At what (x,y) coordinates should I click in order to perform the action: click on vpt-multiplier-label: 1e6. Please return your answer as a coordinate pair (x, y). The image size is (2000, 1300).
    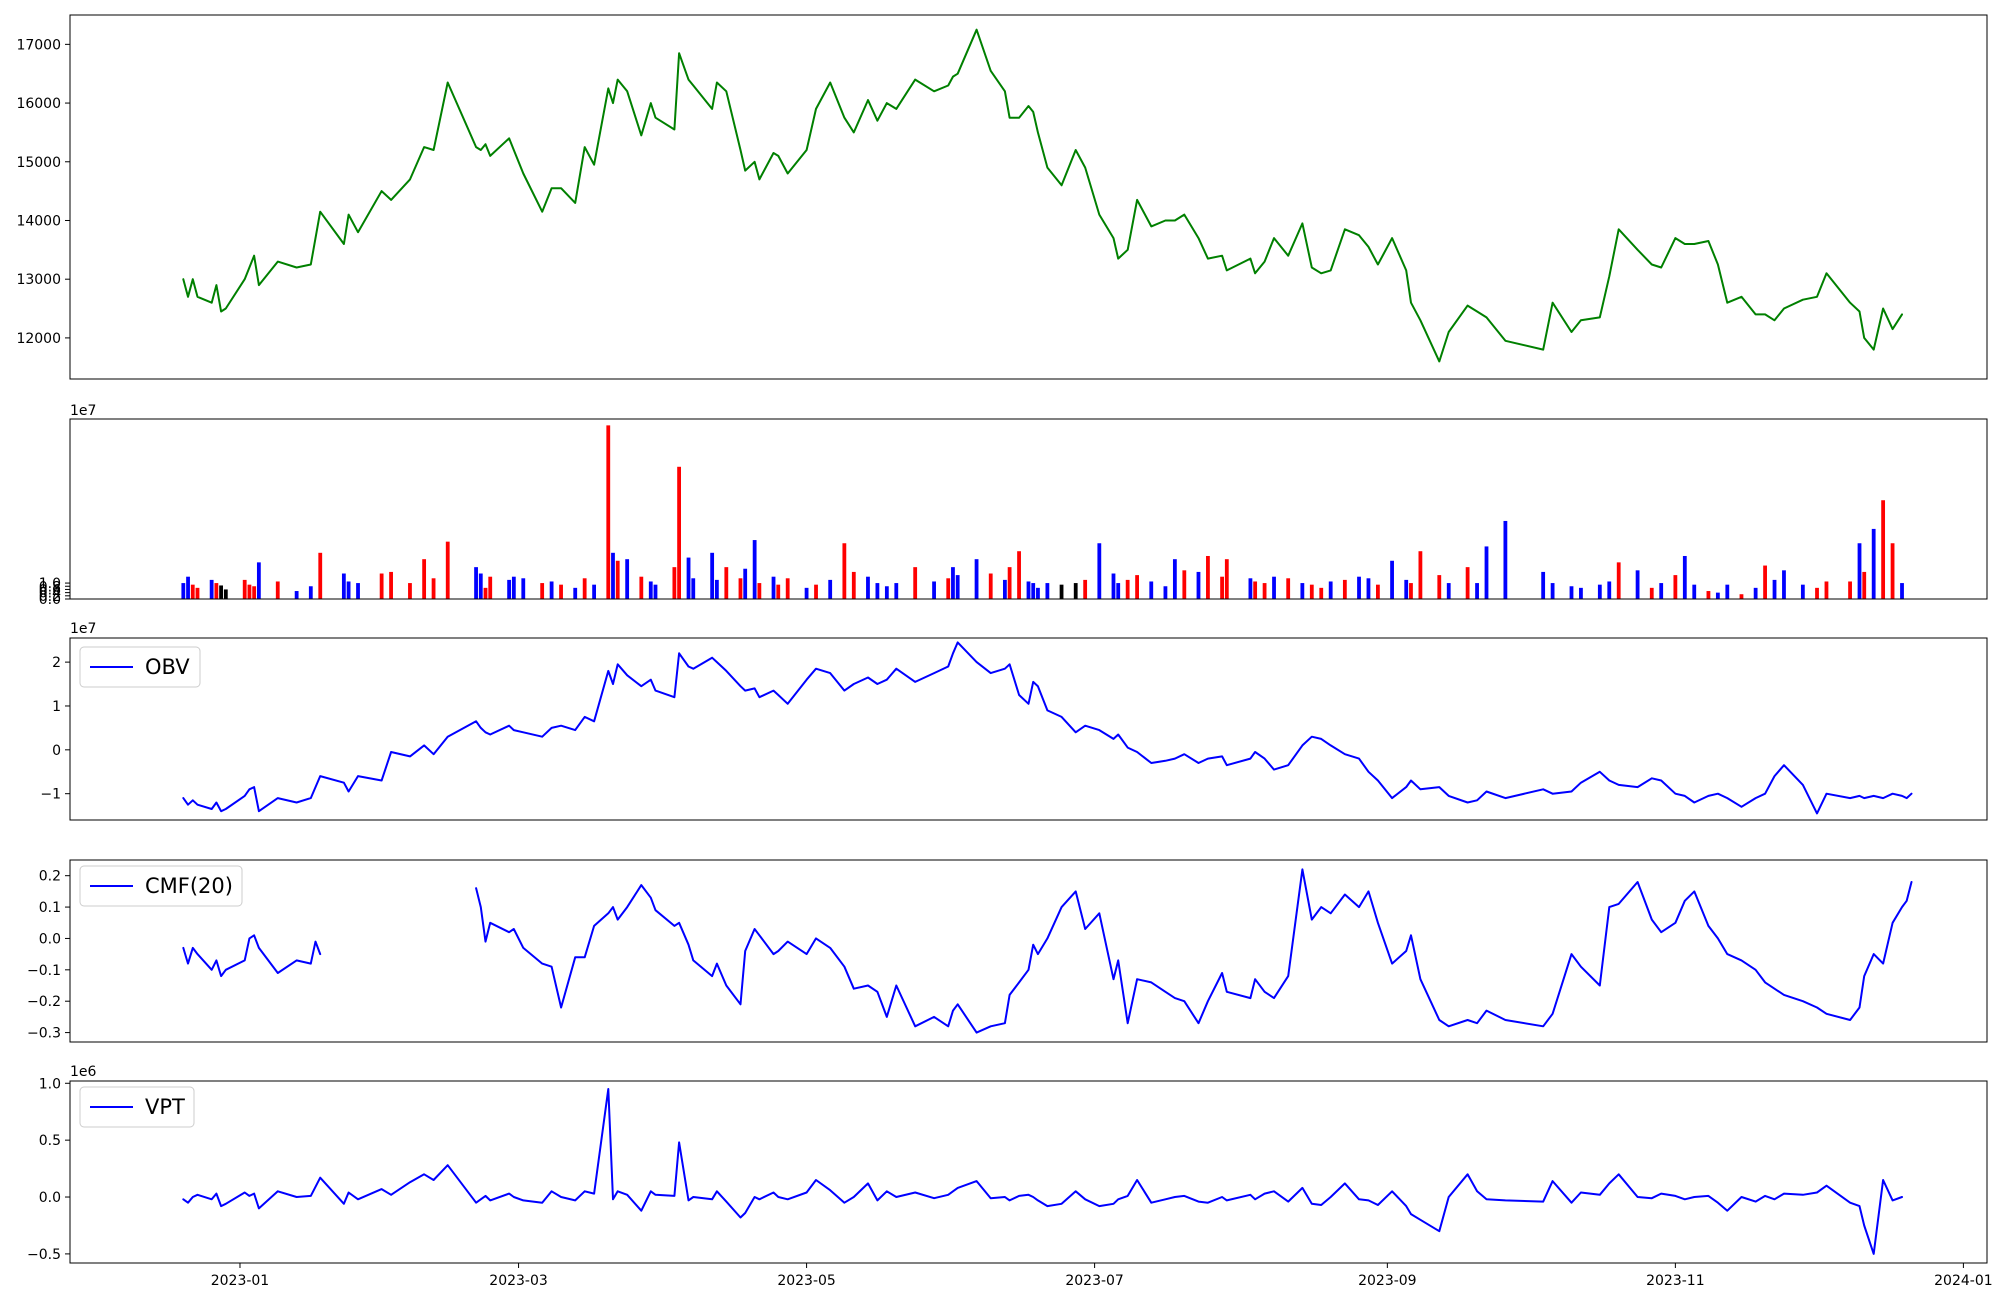
    Looking at the image, I should click on (83, 1072).